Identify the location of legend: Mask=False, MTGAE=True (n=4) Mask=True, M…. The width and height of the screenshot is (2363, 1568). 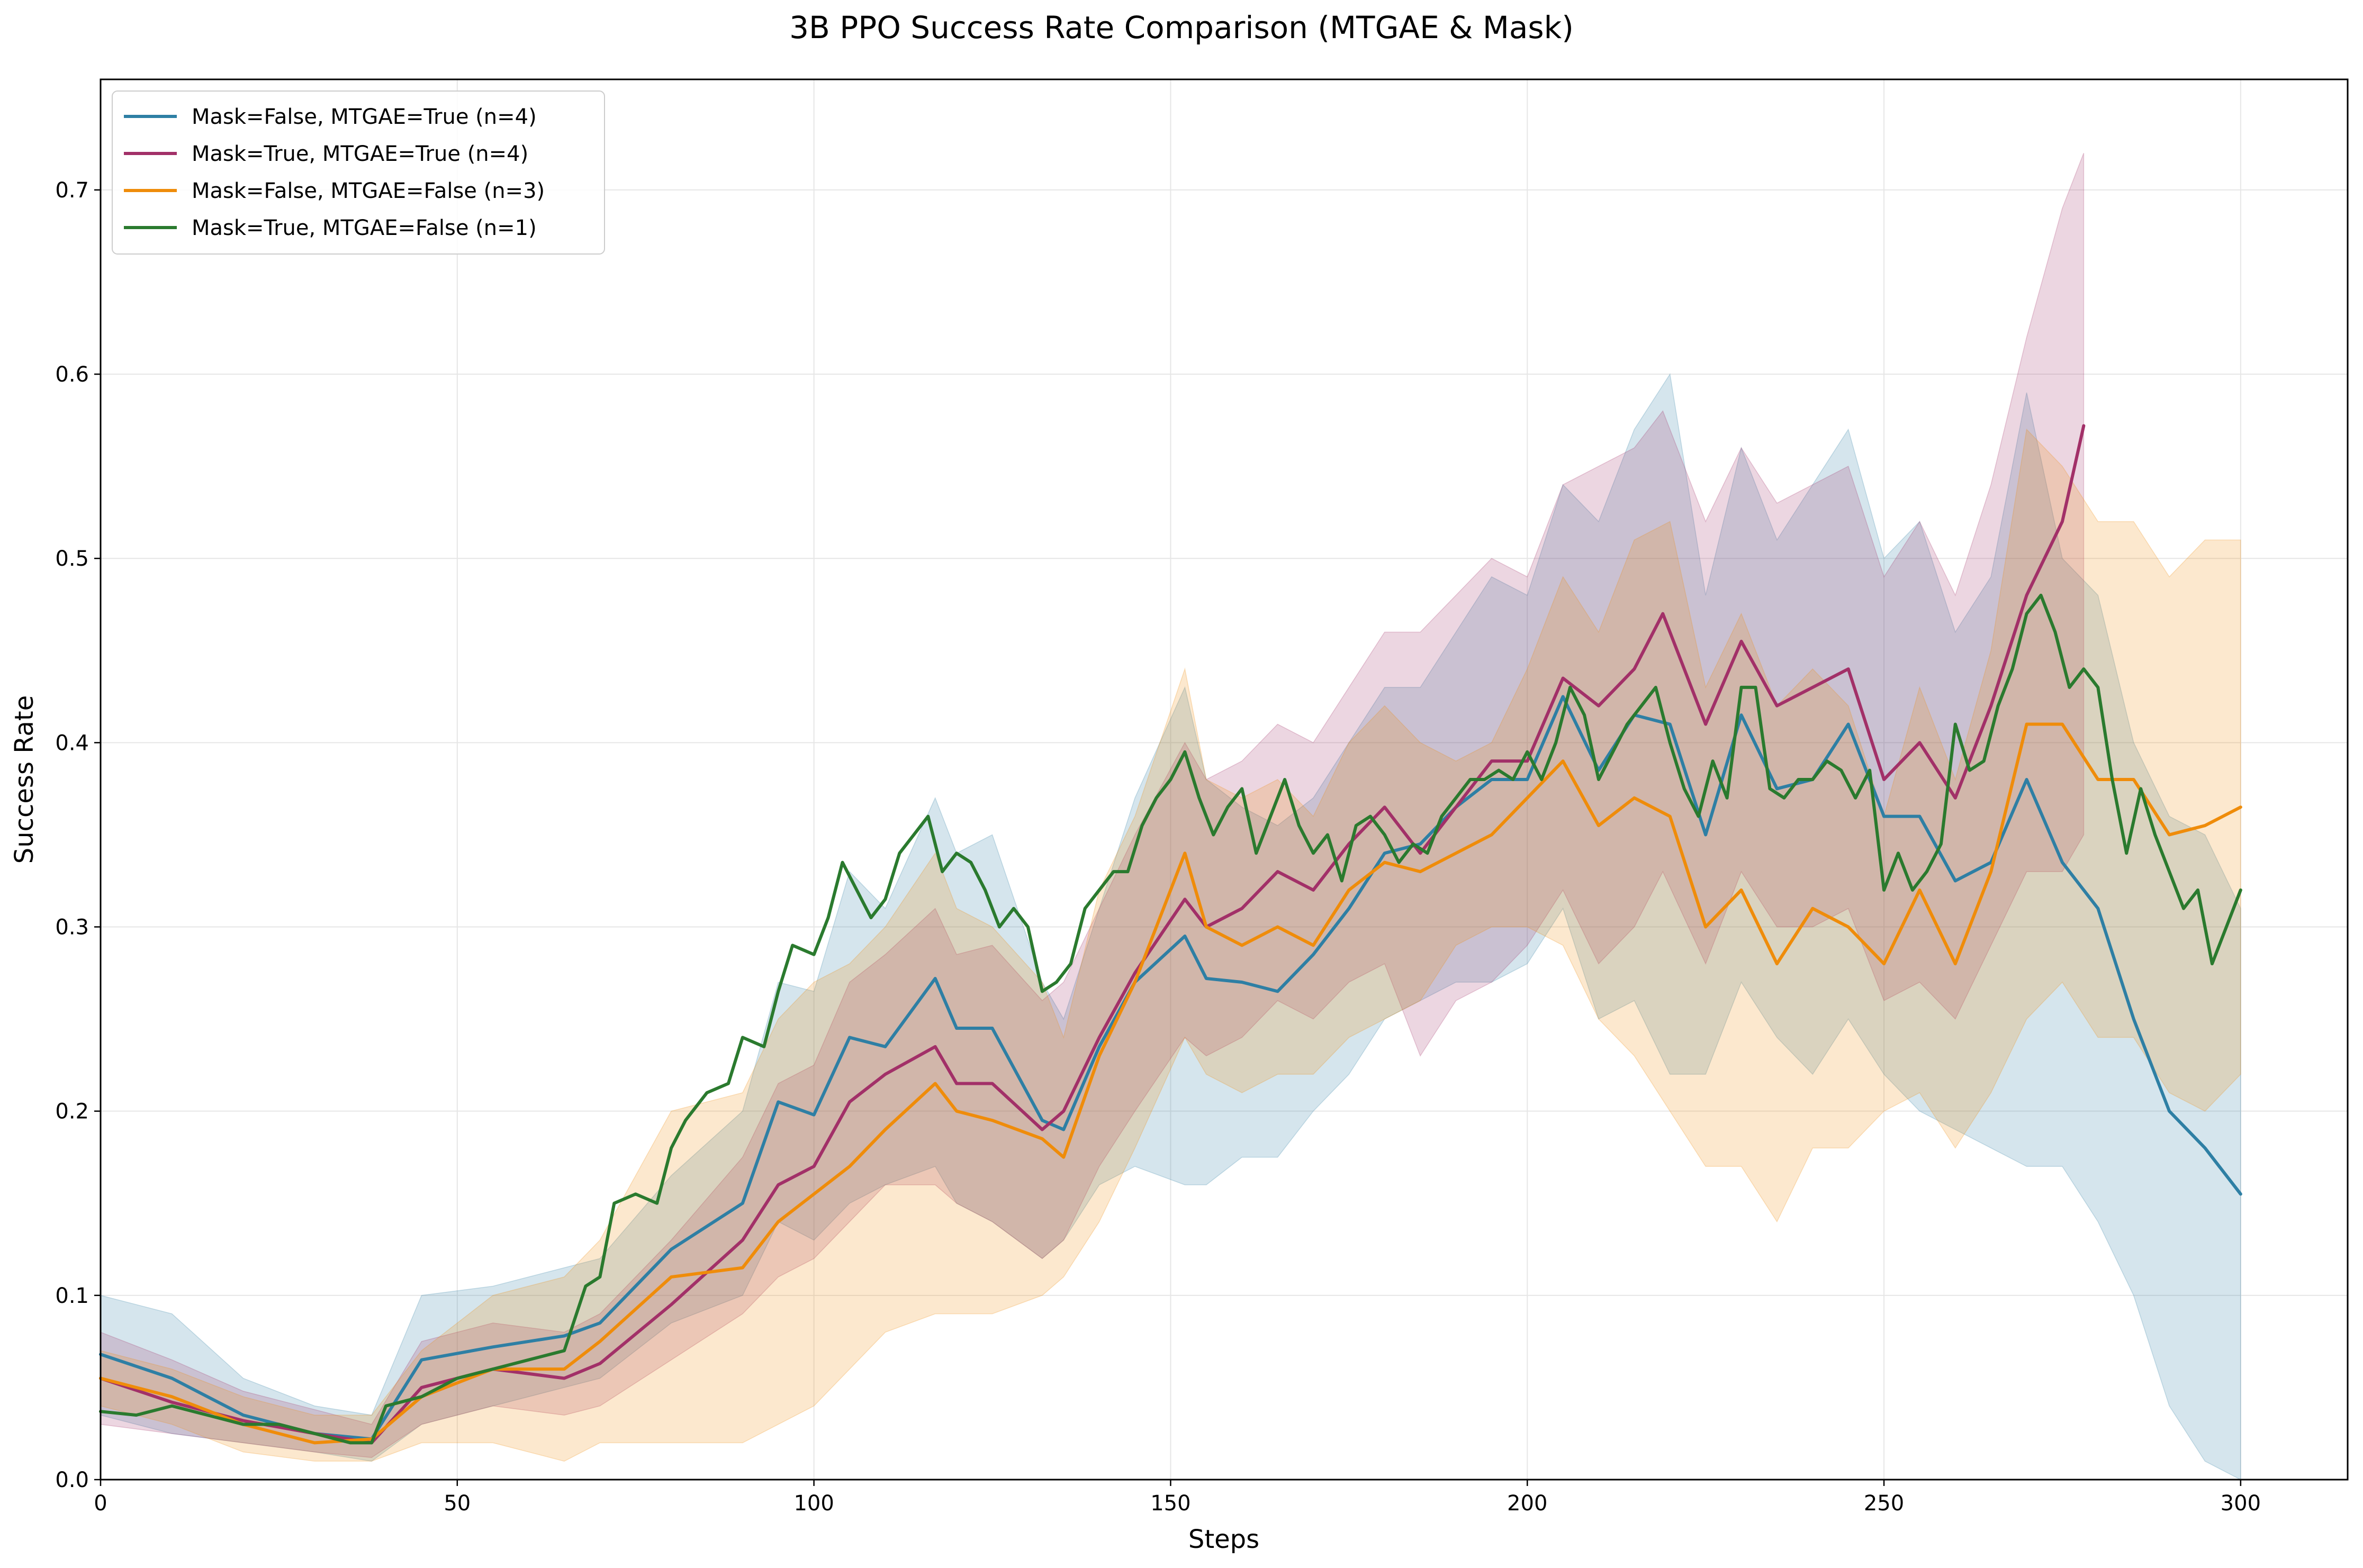
(358, 172).